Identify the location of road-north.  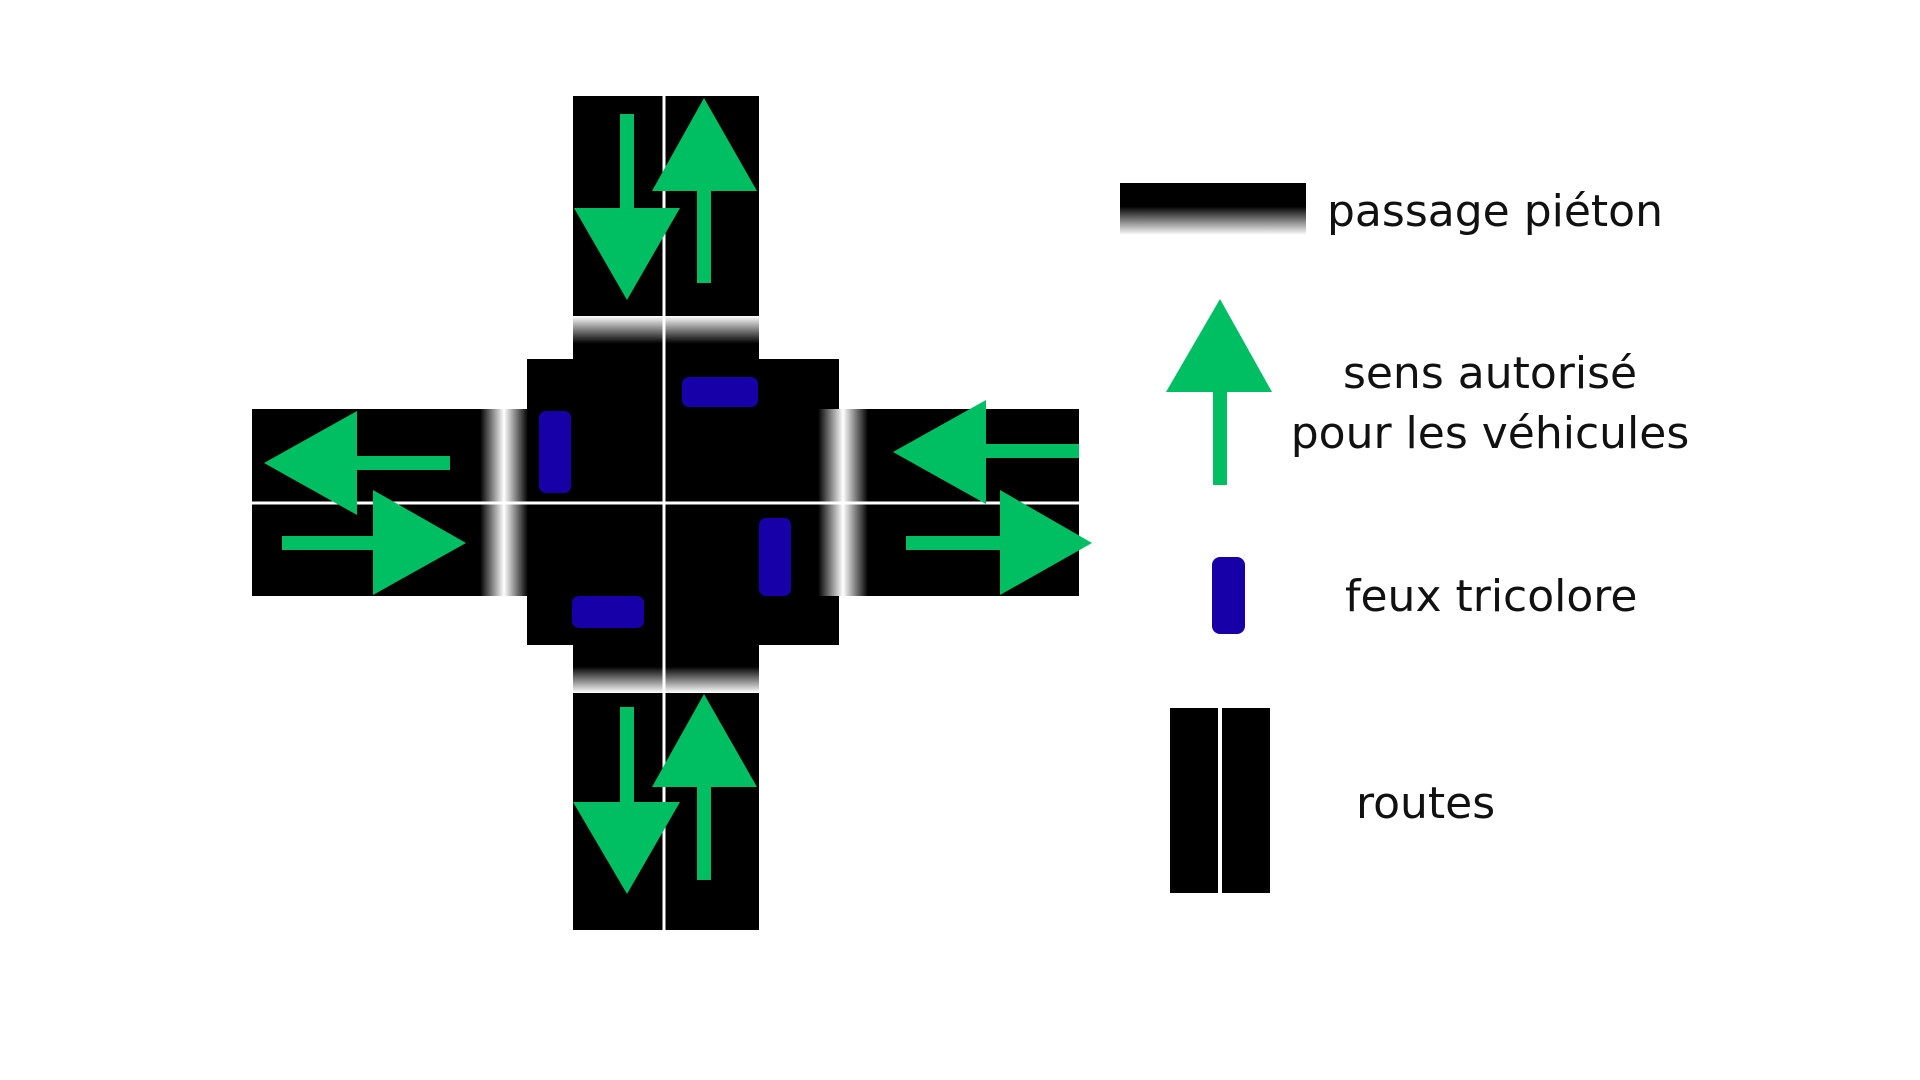
(666, 207).